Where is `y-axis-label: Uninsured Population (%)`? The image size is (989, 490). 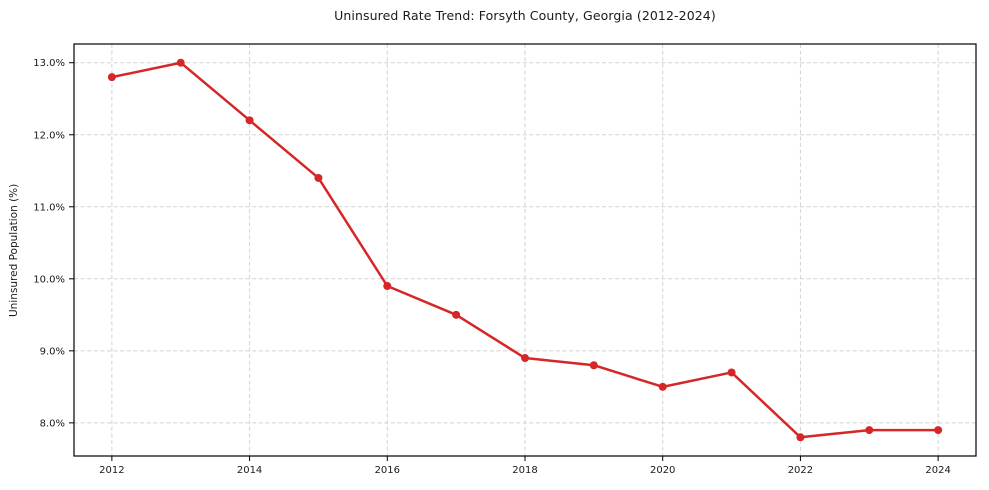 y-axis-label: Uninsured Population (%) is located at coordinates (14, 250).